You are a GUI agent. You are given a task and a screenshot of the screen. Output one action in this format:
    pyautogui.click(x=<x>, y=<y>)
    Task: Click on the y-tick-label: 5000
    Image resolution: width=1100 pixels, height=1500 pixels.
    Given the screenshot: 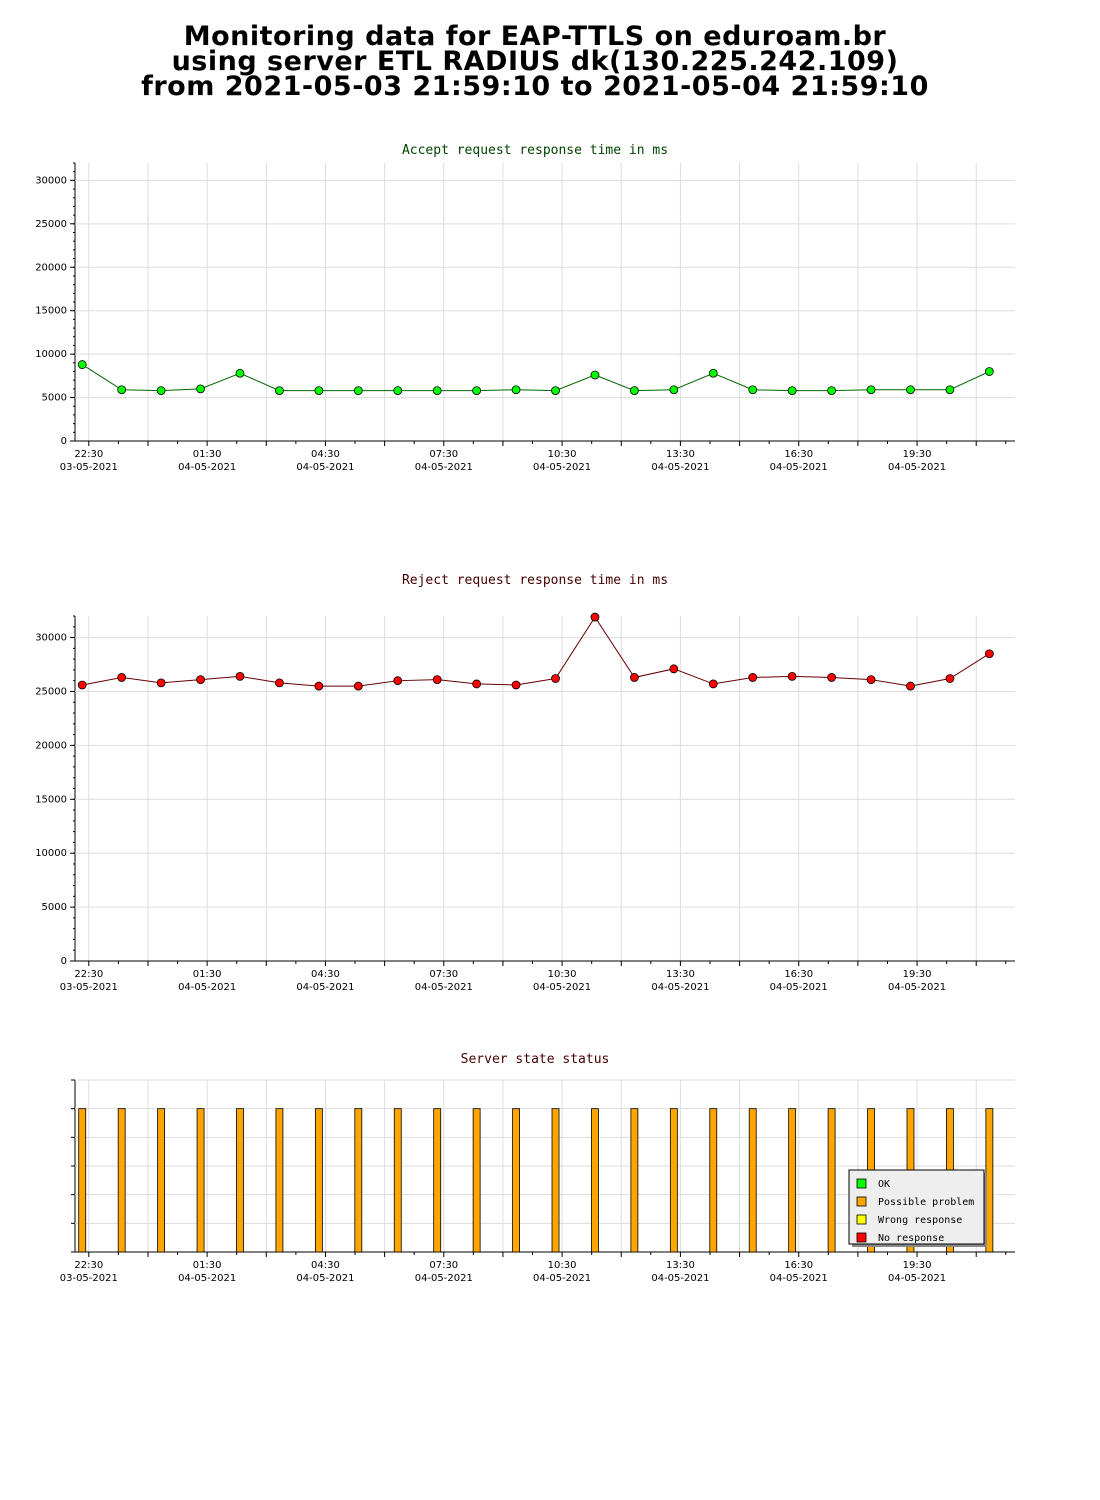 What is the action you would take?
    pyautogui.click(x=54, y=907)
    